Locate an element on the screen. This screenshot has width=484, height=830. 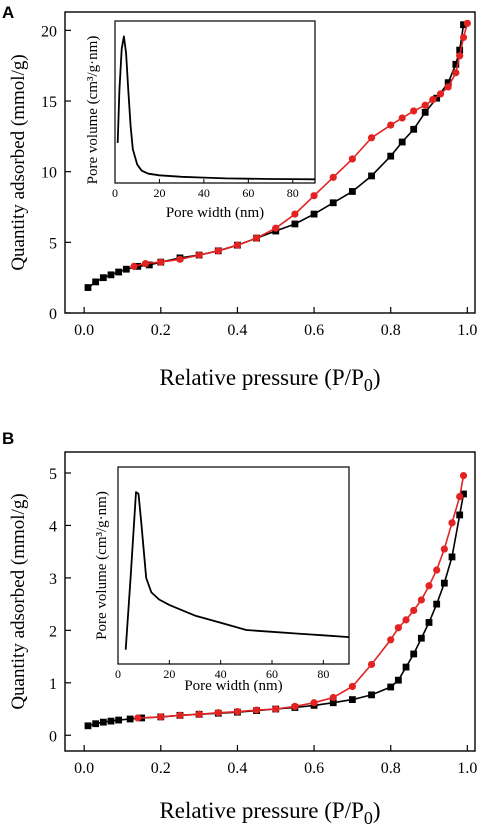
inset-y-label-main: Pore volume is located at coordinates (93, 146).